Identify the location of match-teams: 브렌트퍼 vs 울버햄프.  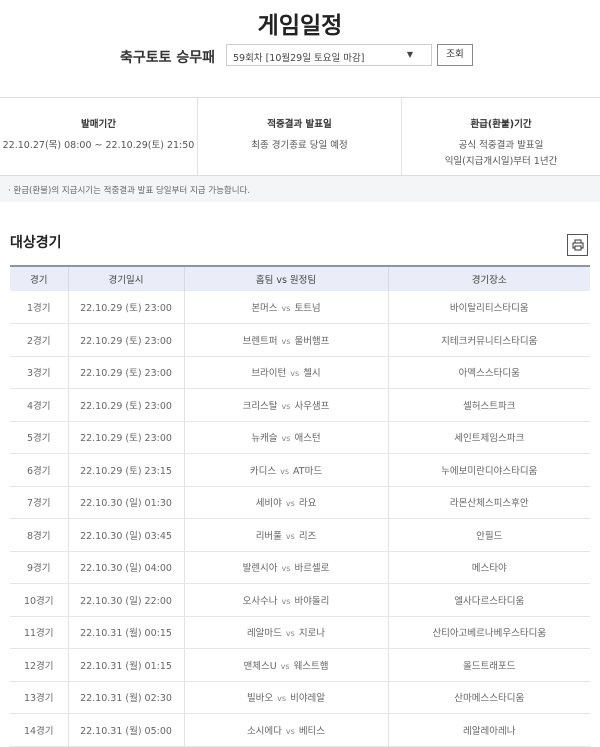
(285, 340).